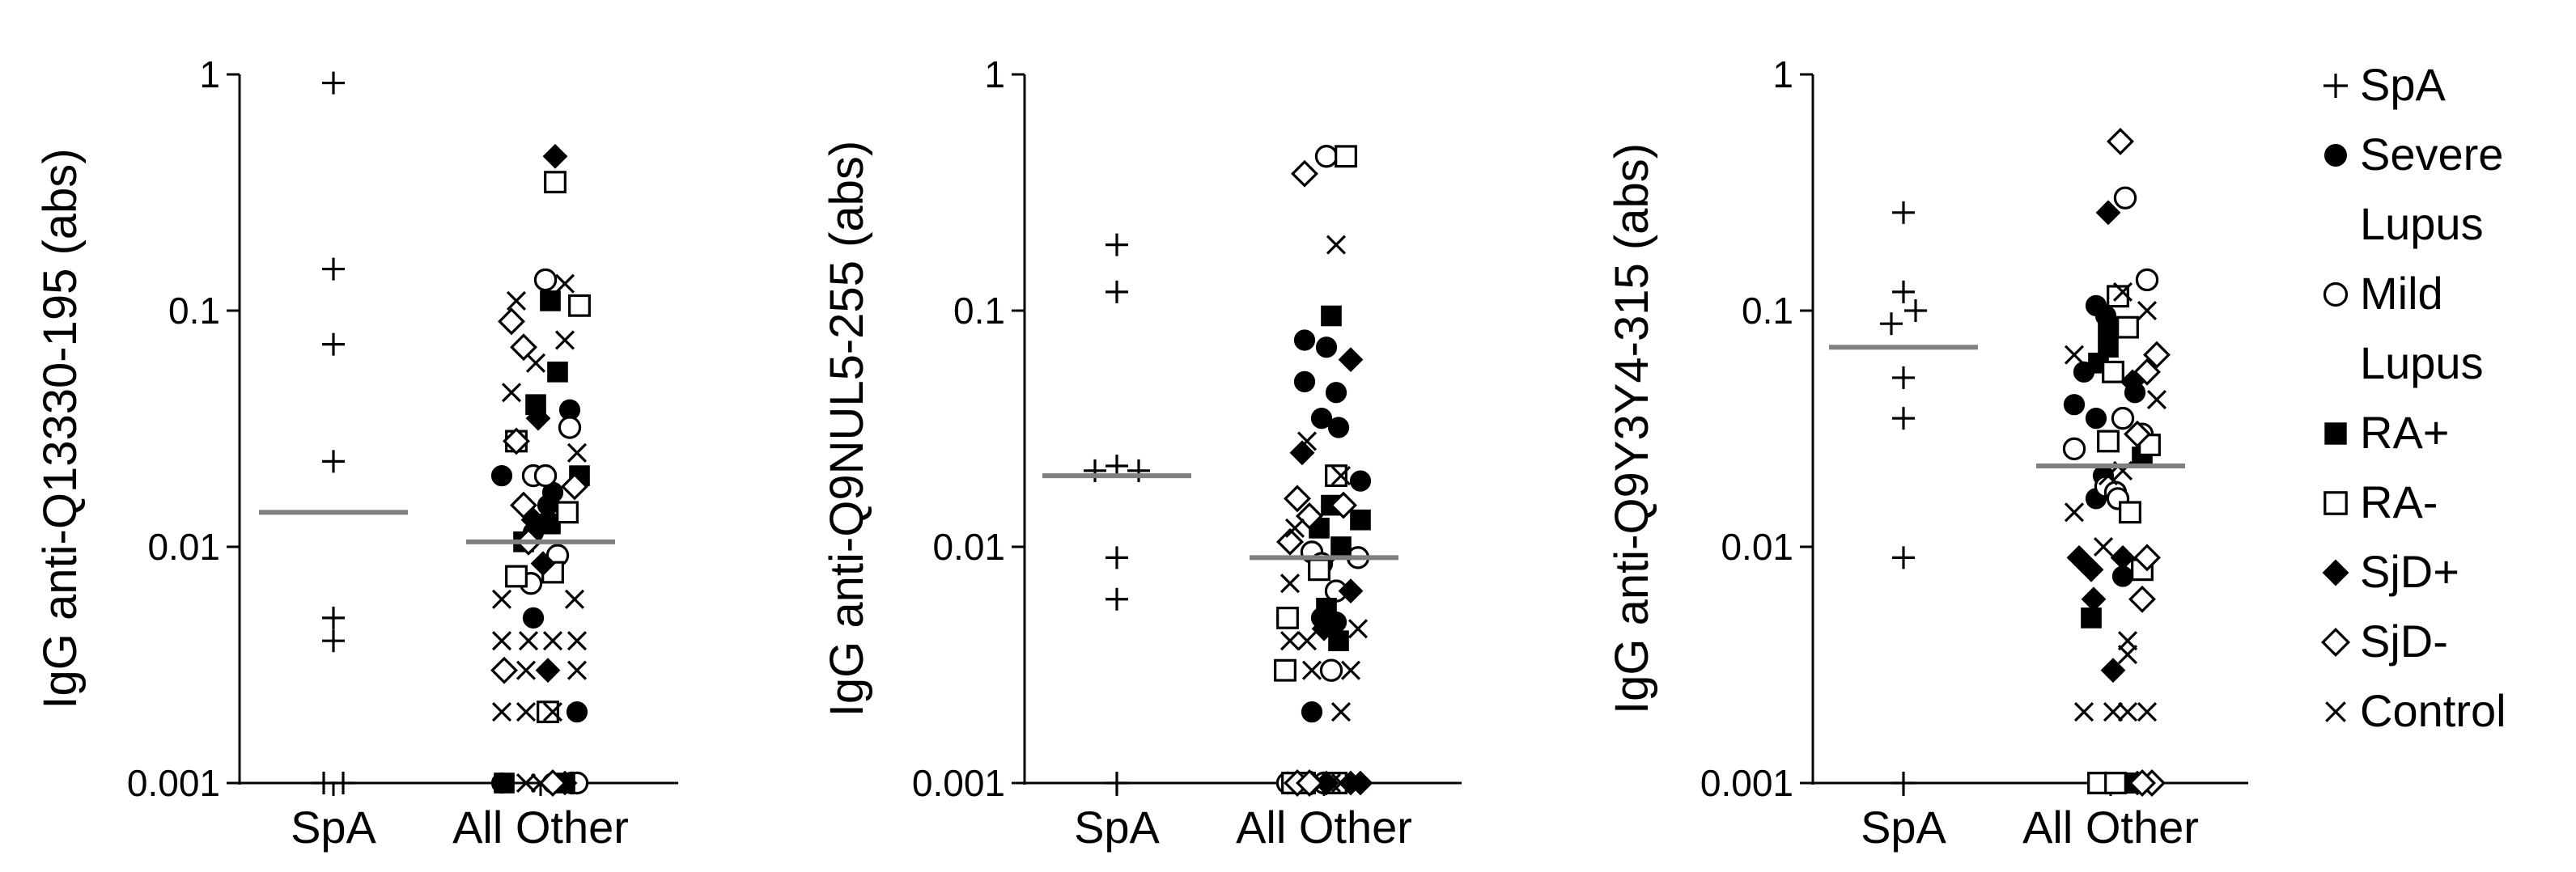  What do you see at coordinates (847, 429) in the screenshot?
I see `y-axis-label: IgG anti-Q9NUL5-255 (abs)` at bounding box center [847, 429].